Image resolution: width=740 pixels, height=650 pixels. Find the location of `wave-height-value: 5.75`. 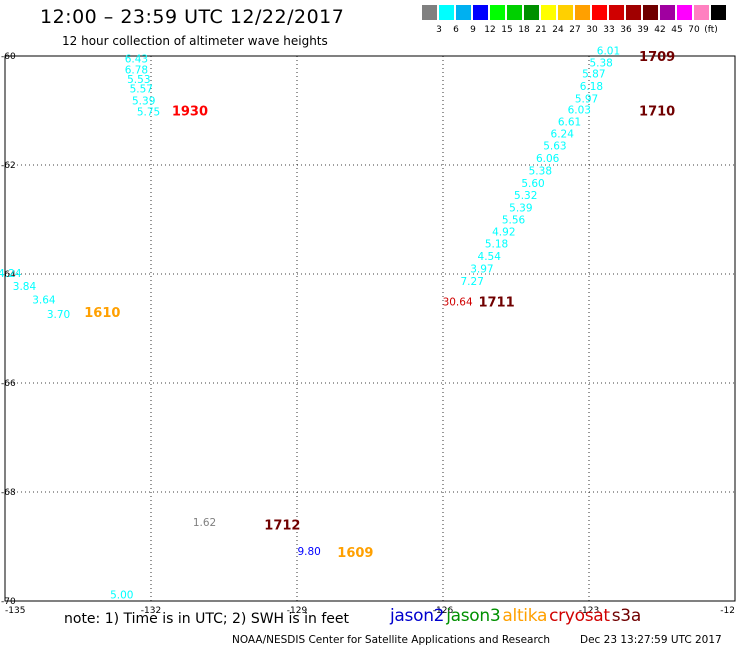

wave-height-value: 5.75 is located at coordinates (148, 113).